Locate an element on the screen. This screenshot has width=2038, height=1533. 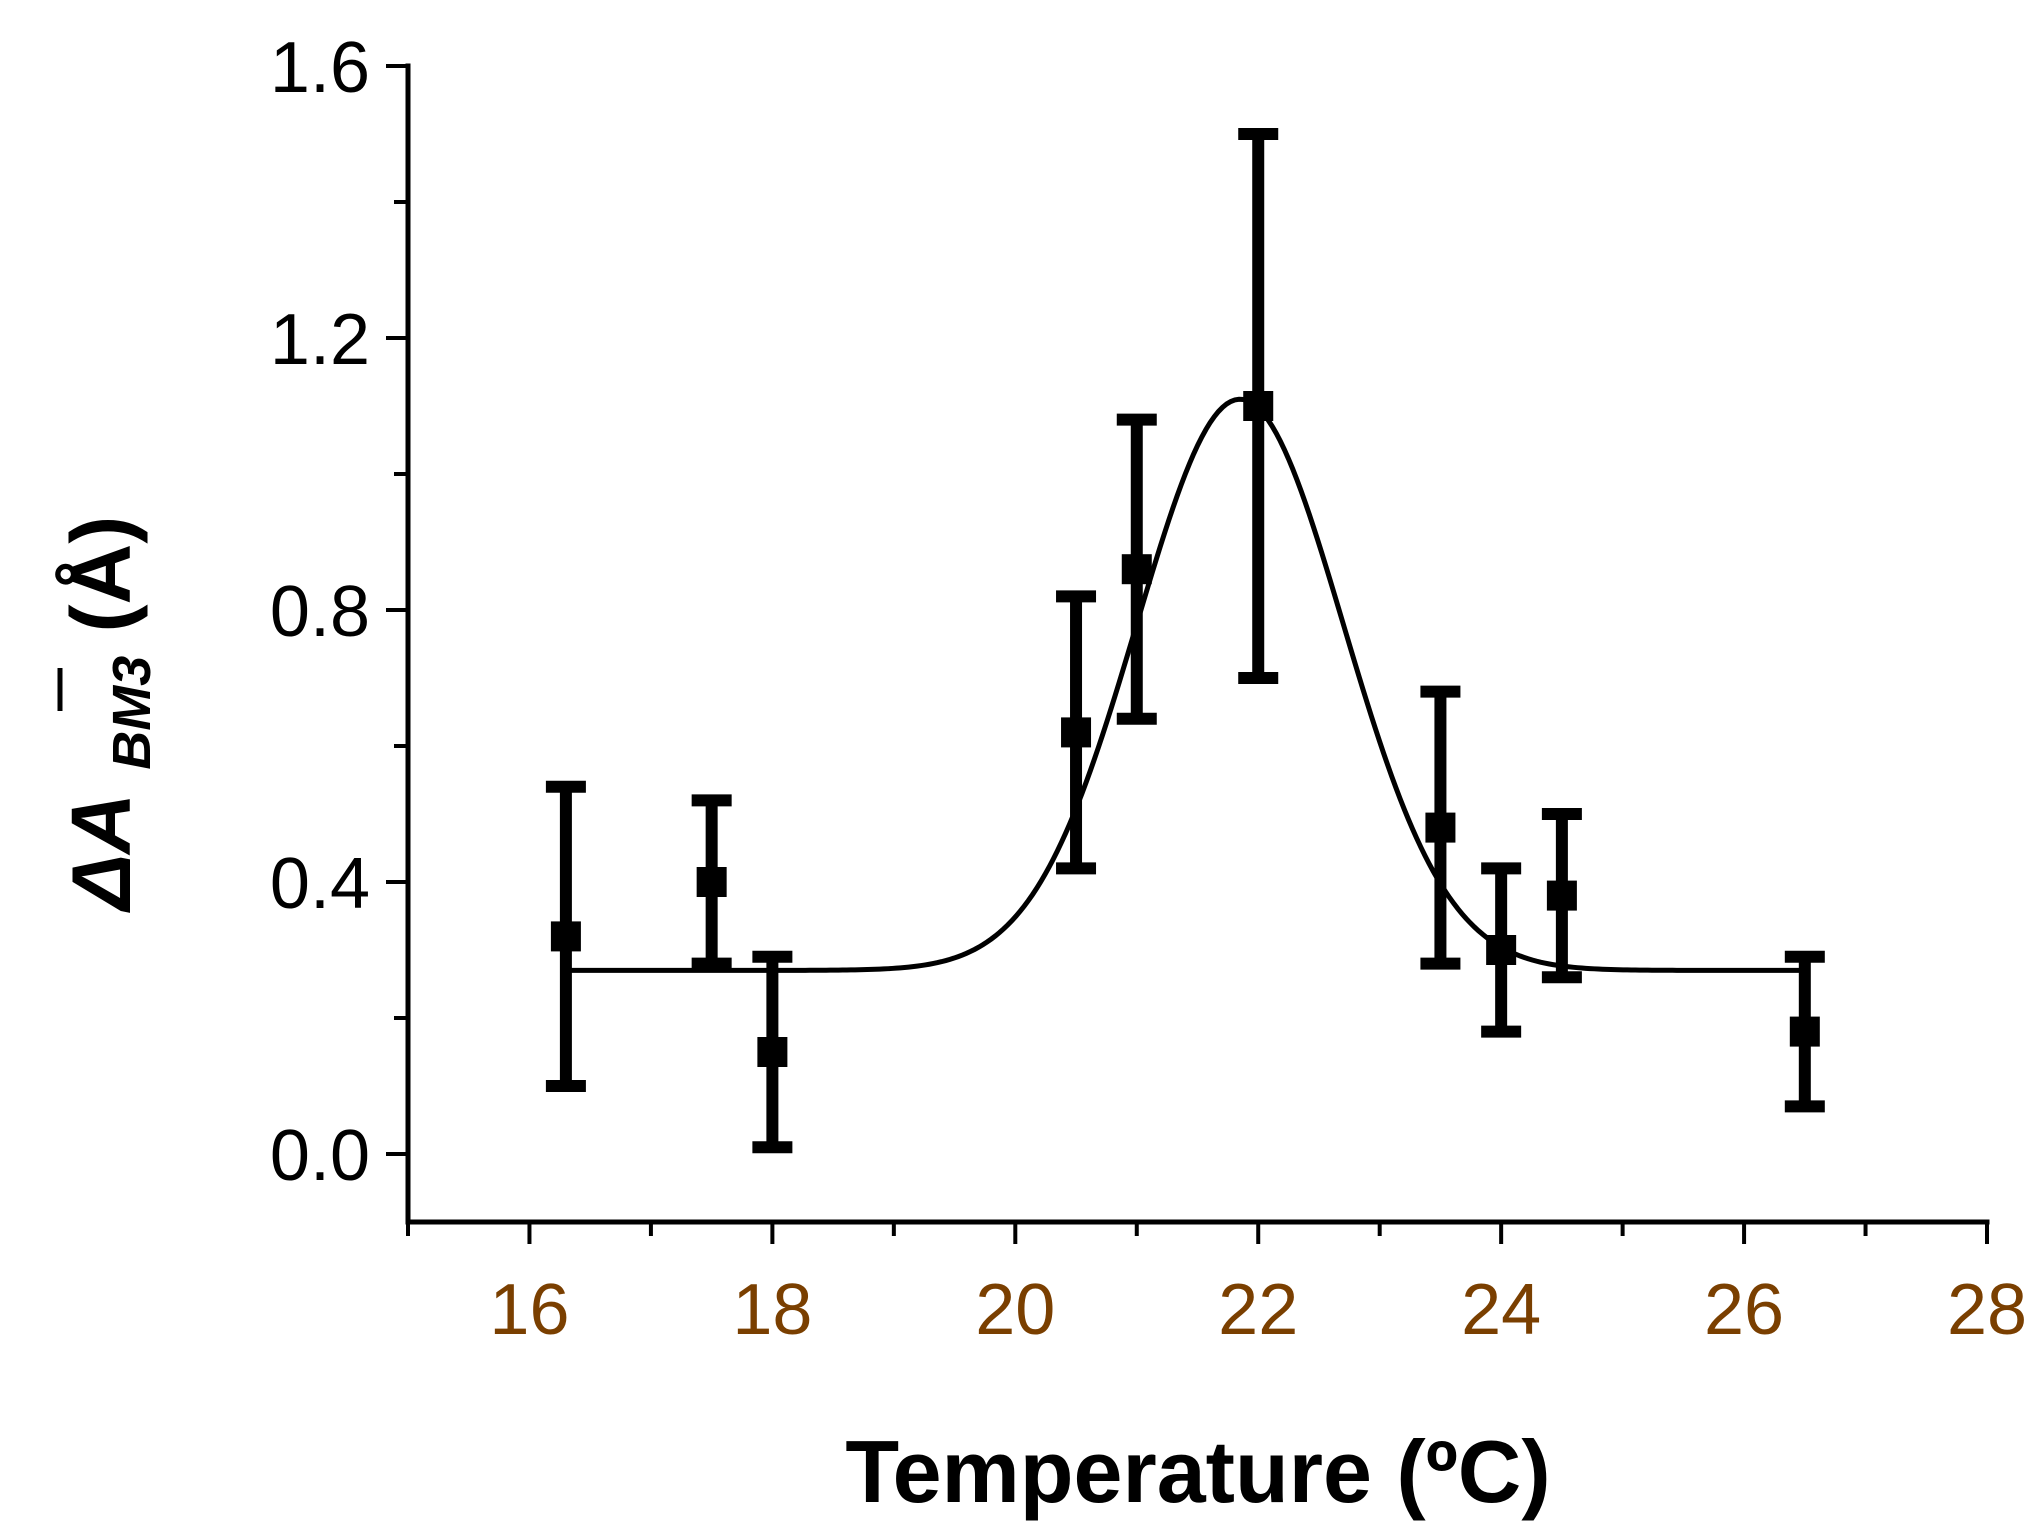
x-tick-label: 28 is located at coordinates (1987, 1310).